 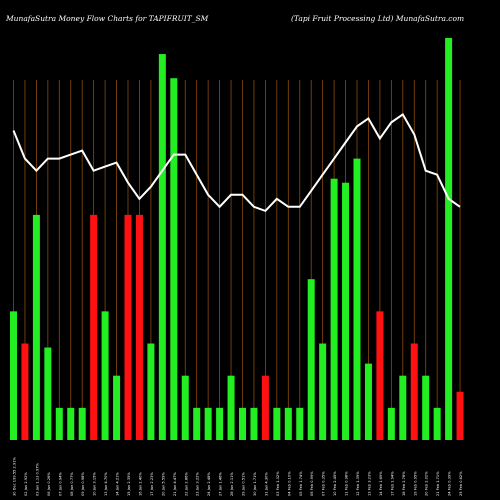 What do you see at coordinates (118, 484) in the screenshot?
I see `x-tick-label: 14 Jan 4.21%` at bounding box center [118, 484].